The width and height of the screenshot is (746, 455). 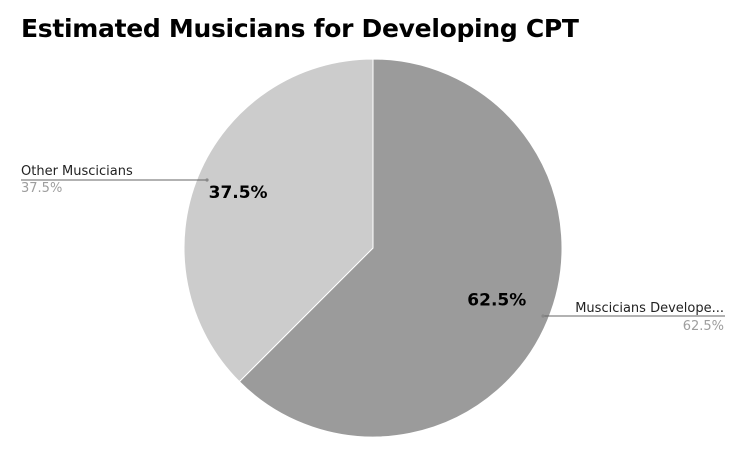 What do you see at coordinates (238, 193) in the screenshot?
I see `data-label-other-musicians: 37.5%` at bounding box center [238, 193].